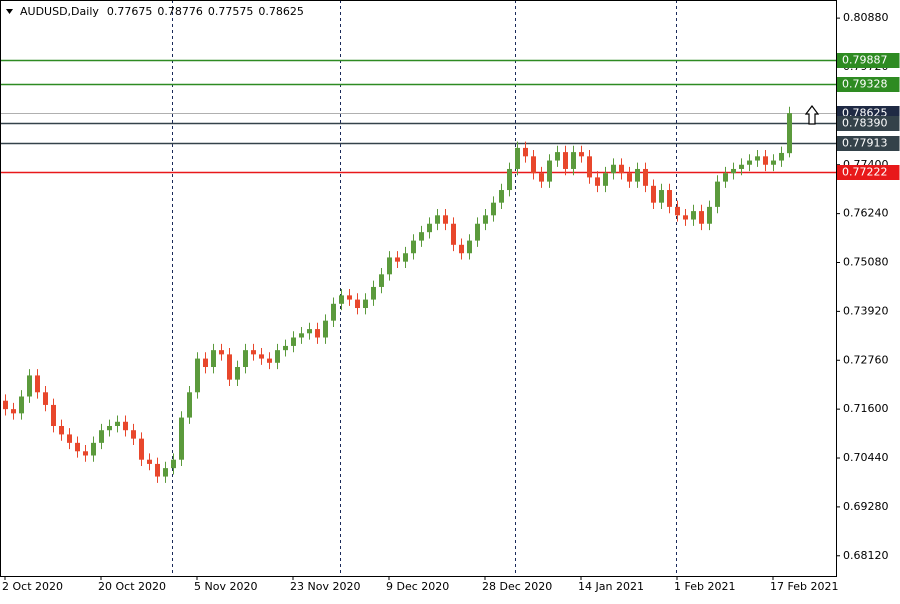  Describe the element at coordinates (866, 555) in the screenshot. I see `y-tick-label: 0.68120` at that location.